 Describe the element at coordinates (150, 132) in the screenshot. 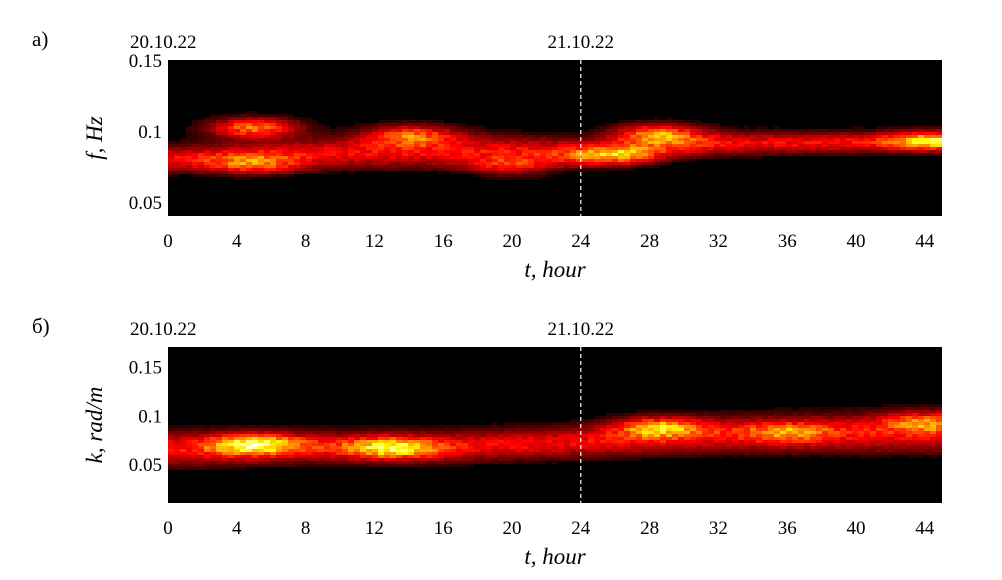

I see `y-tick-label: 0.1` at that location.